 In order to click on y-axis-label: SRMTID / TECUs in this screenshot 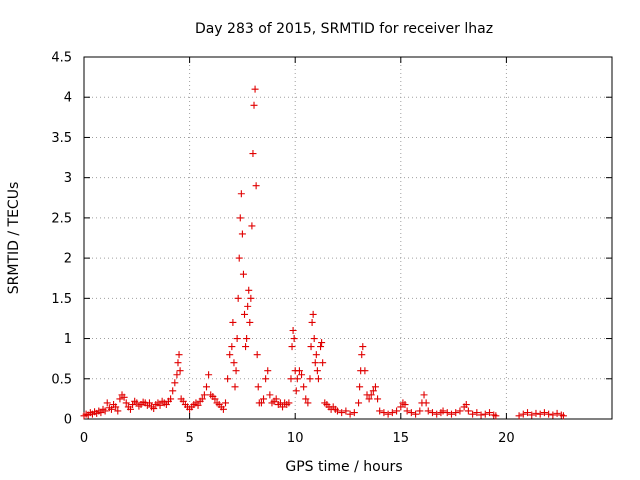, I will do `click(14, 238)`.